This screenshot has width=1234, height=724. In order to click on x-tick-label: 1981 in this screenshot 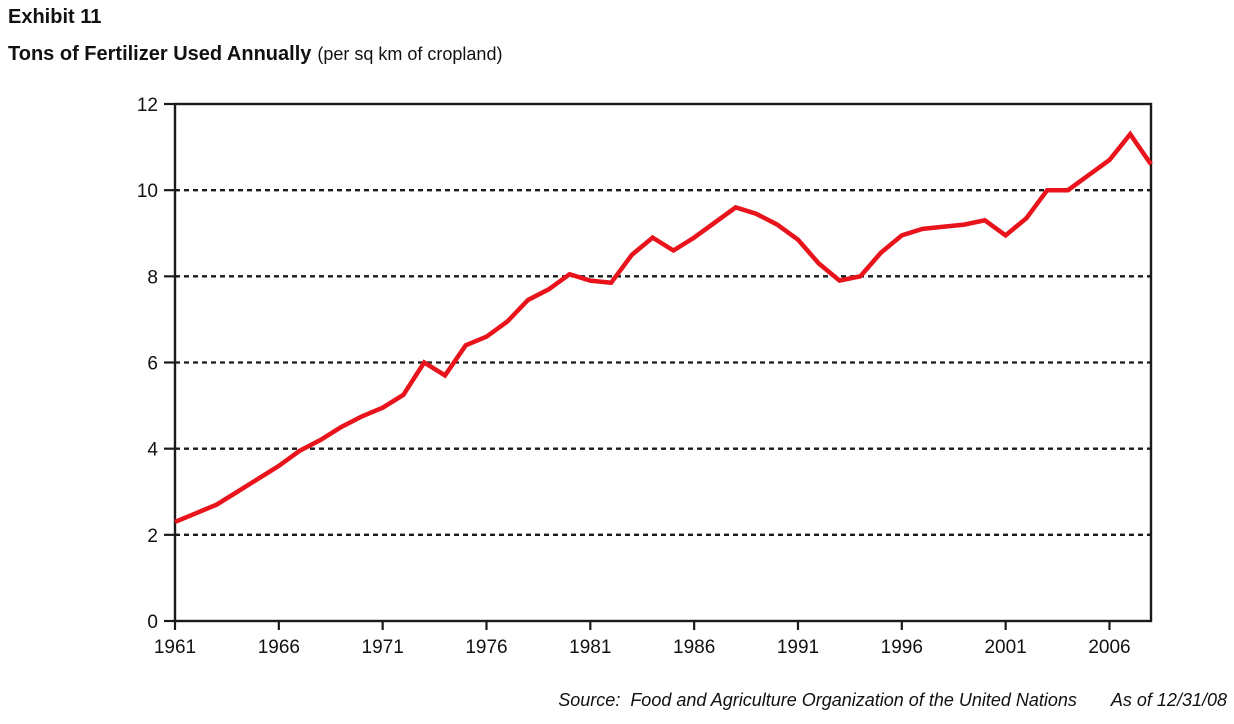, I will do `click(590, 647)`.